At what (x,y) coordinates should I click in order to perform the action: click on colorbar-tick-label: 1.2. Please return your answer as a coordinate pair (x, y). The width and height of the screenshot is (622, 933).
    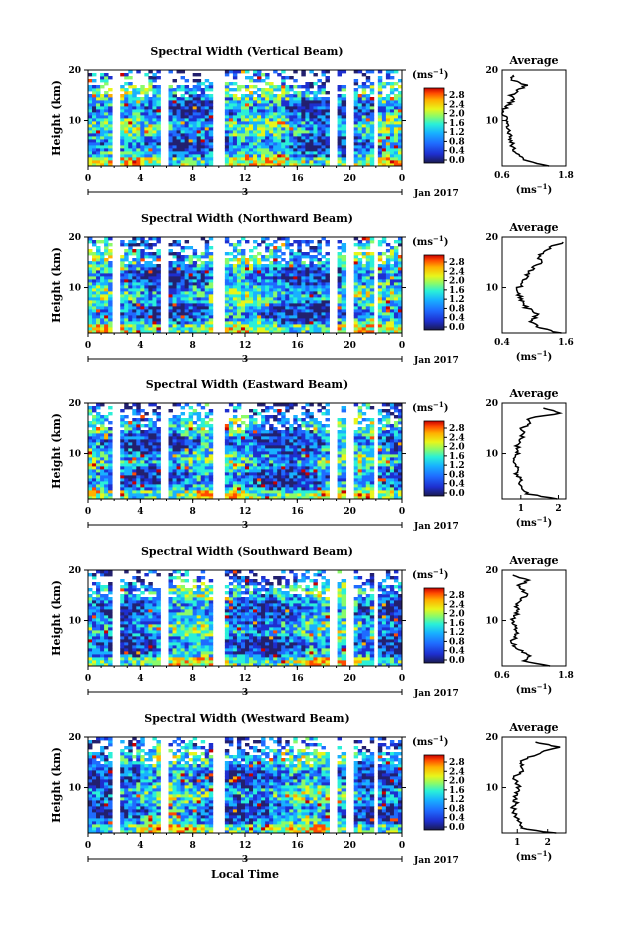
    Looking at the image, I should click on (457, 300).